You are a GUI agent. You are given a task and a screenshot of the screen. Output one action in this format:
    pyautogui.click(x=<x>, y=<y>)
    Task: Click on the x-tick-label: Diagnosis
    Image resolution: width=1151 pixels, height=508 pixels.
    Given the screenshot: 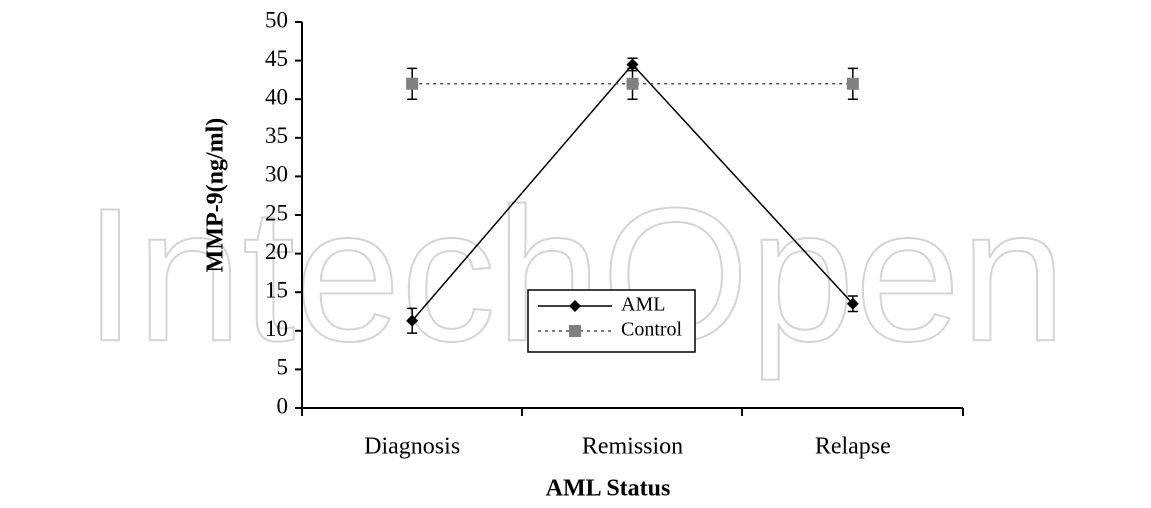 What is the action you would take?
    pyautogui.click(x=412, y=447)
    